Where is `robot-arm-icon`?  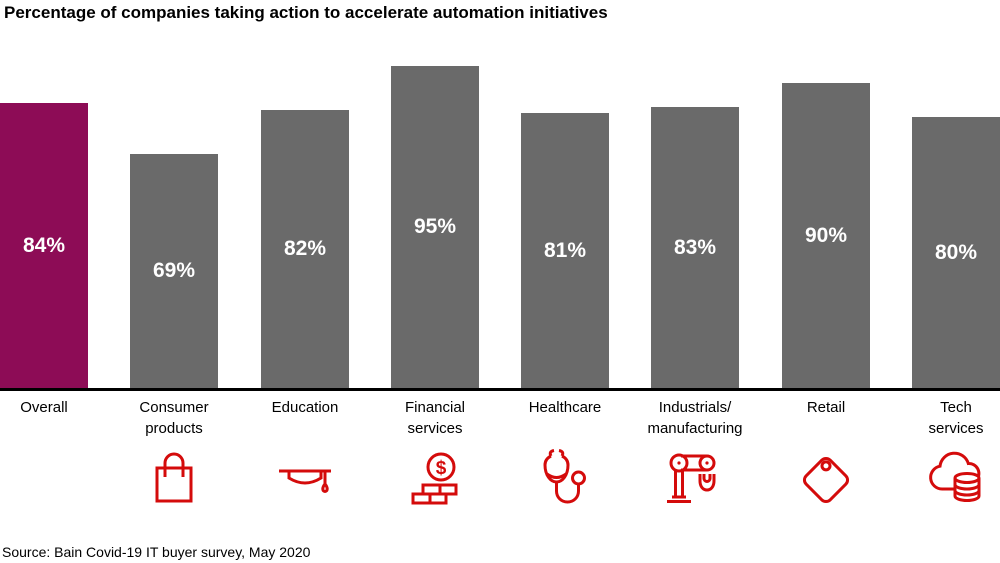
robot-arm-icon is located at coordinates (695, 480).